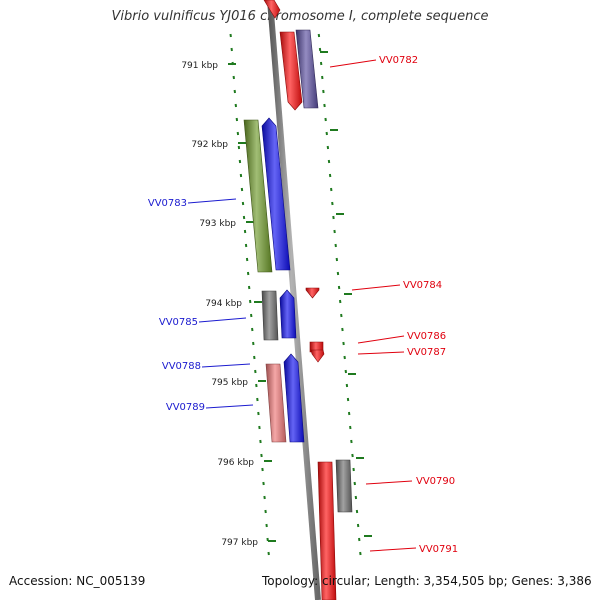 The image size is (600, 600). I want to click on gene-label-vv0782: VV0782, so click(398, 60).